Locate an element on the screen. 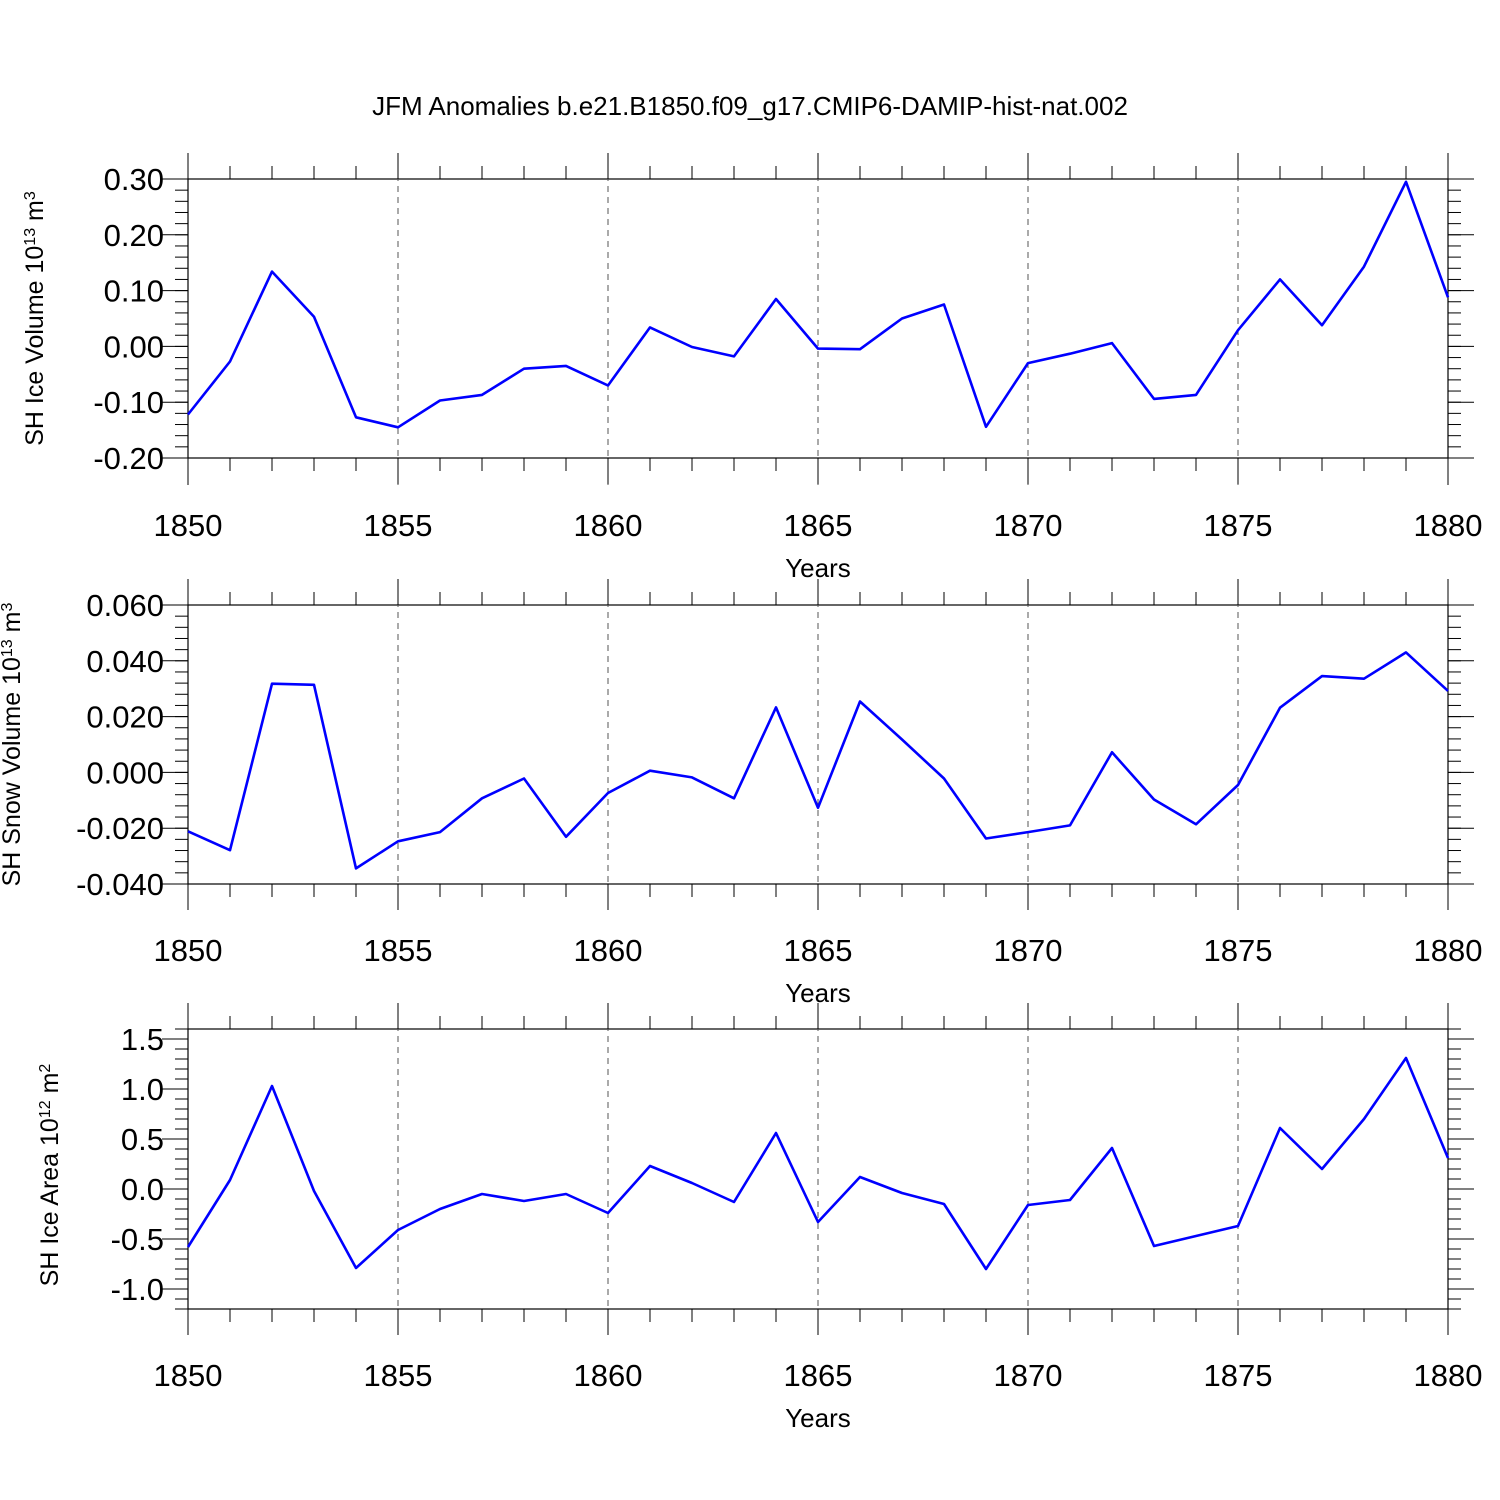 This screenshot has height=1500, width=1500. y-tick-label: -0.20 is located at coordinates (128, 458).